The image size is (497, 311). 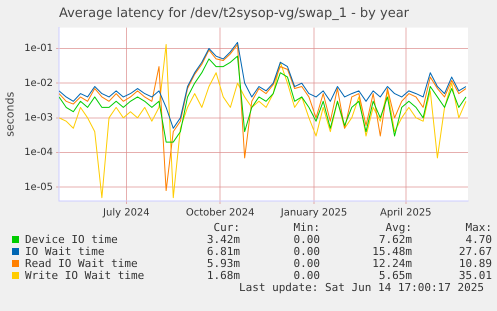 I want to click on x-tick-label: January 2025, so click(x=314, y=213).